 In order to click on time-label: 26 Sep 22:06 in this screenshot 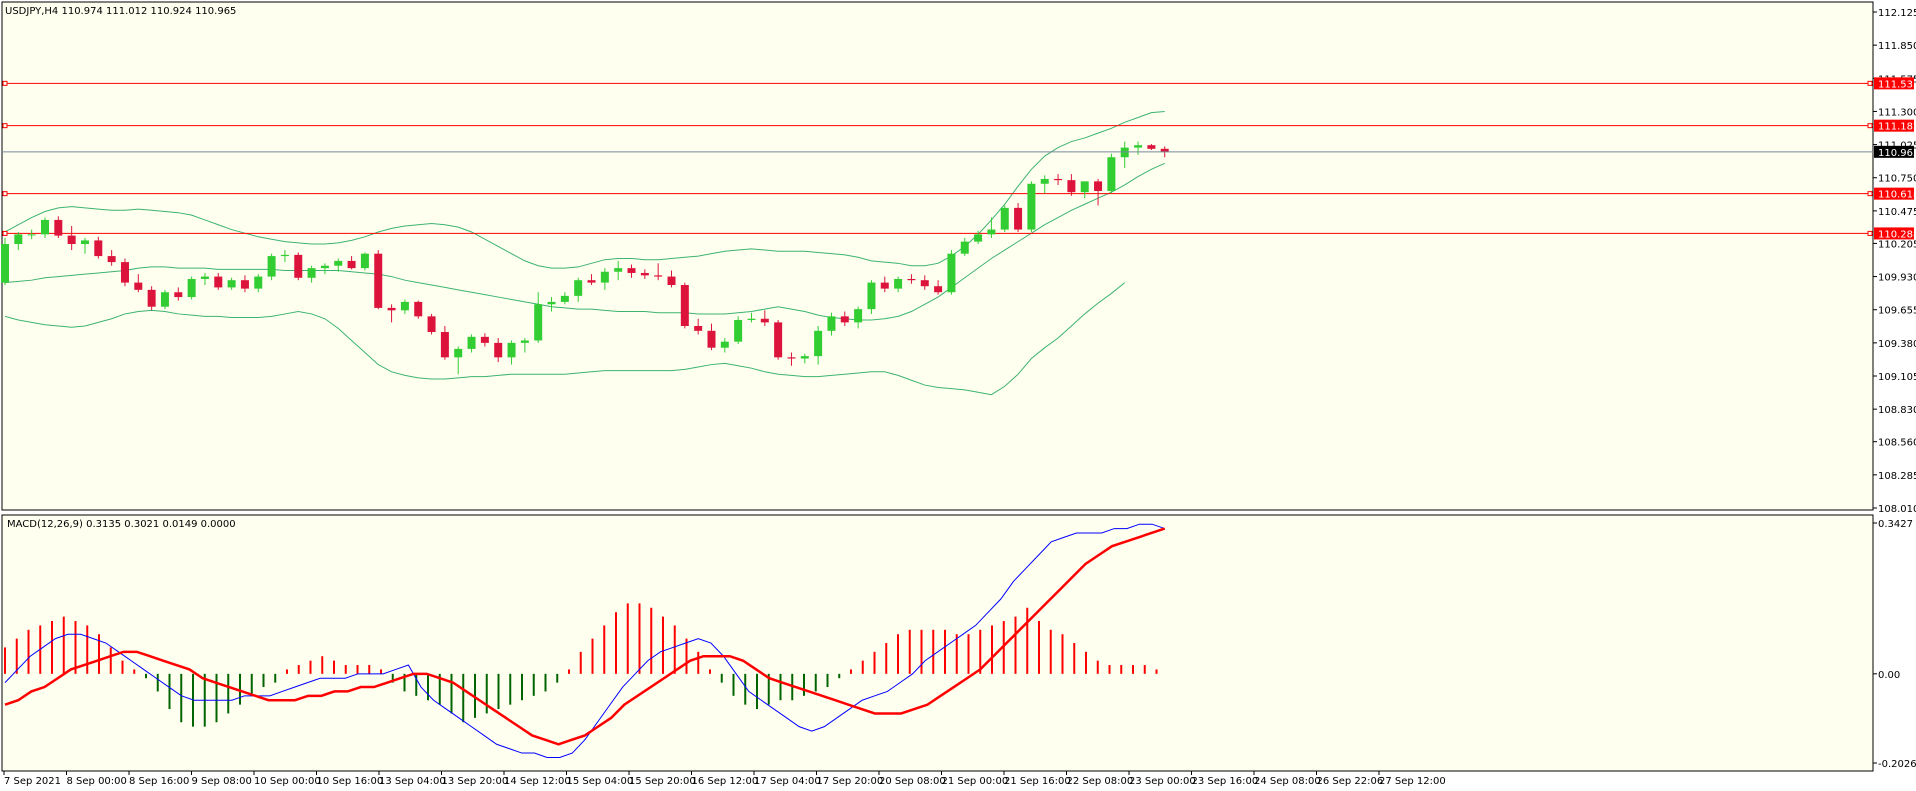, I will do `click(1350, 781)`.